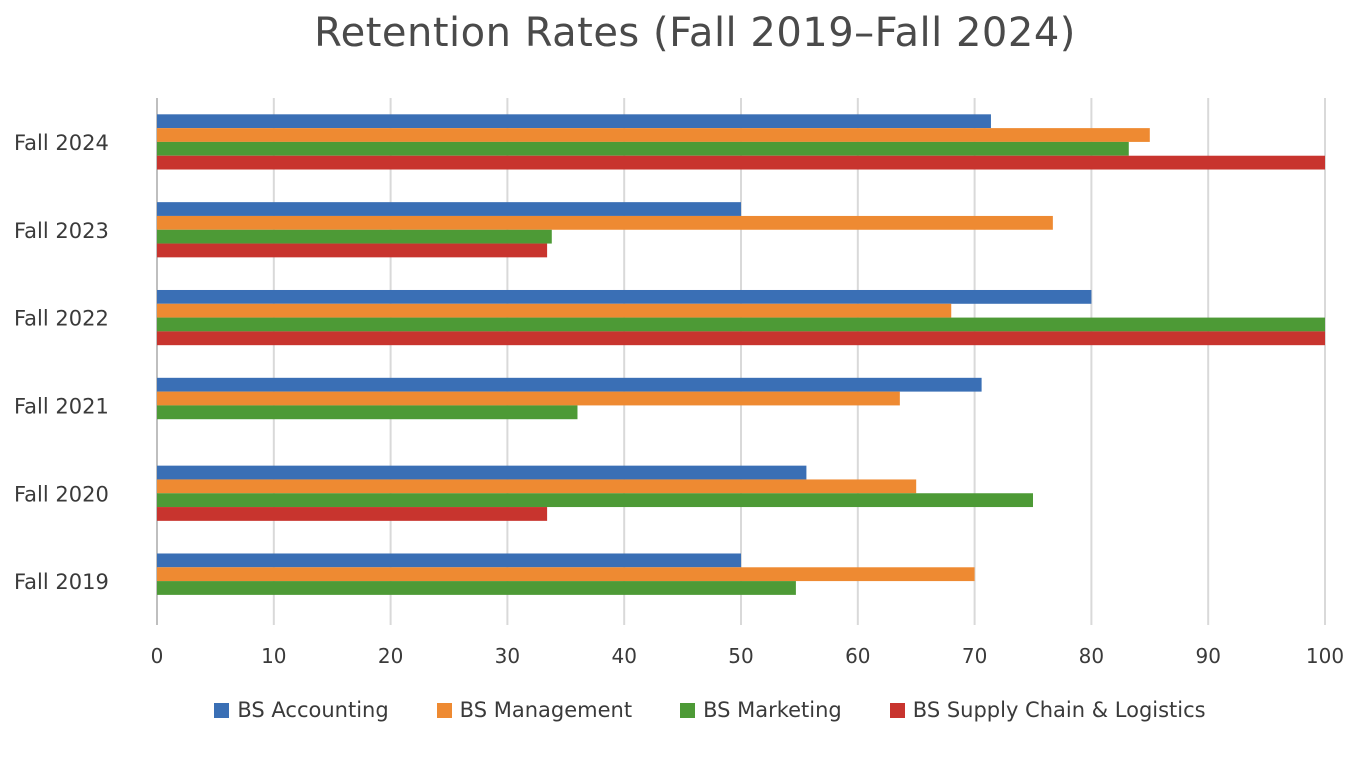 The height and width of the screenshot is (760, 1372). What do you see at coordinates (1091, 656) in the screenshot?
I see `x-tick-label: 80` at bounding box center [1091, 656].